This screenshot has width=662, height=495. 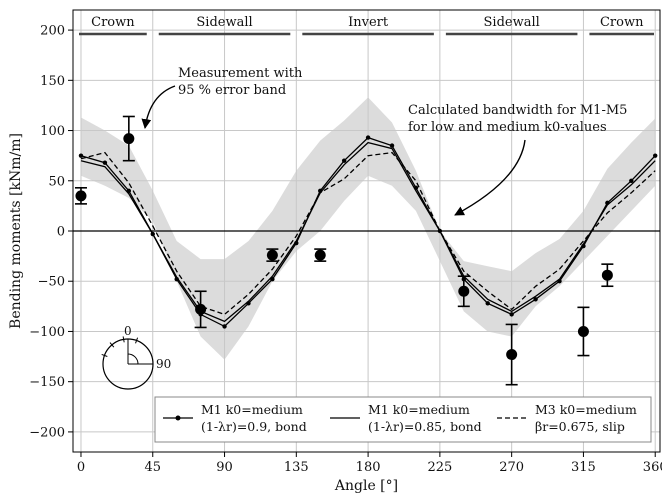 I want to click on legend-label: (1-λr)=0.85, bond, so click(x=425, y=426).